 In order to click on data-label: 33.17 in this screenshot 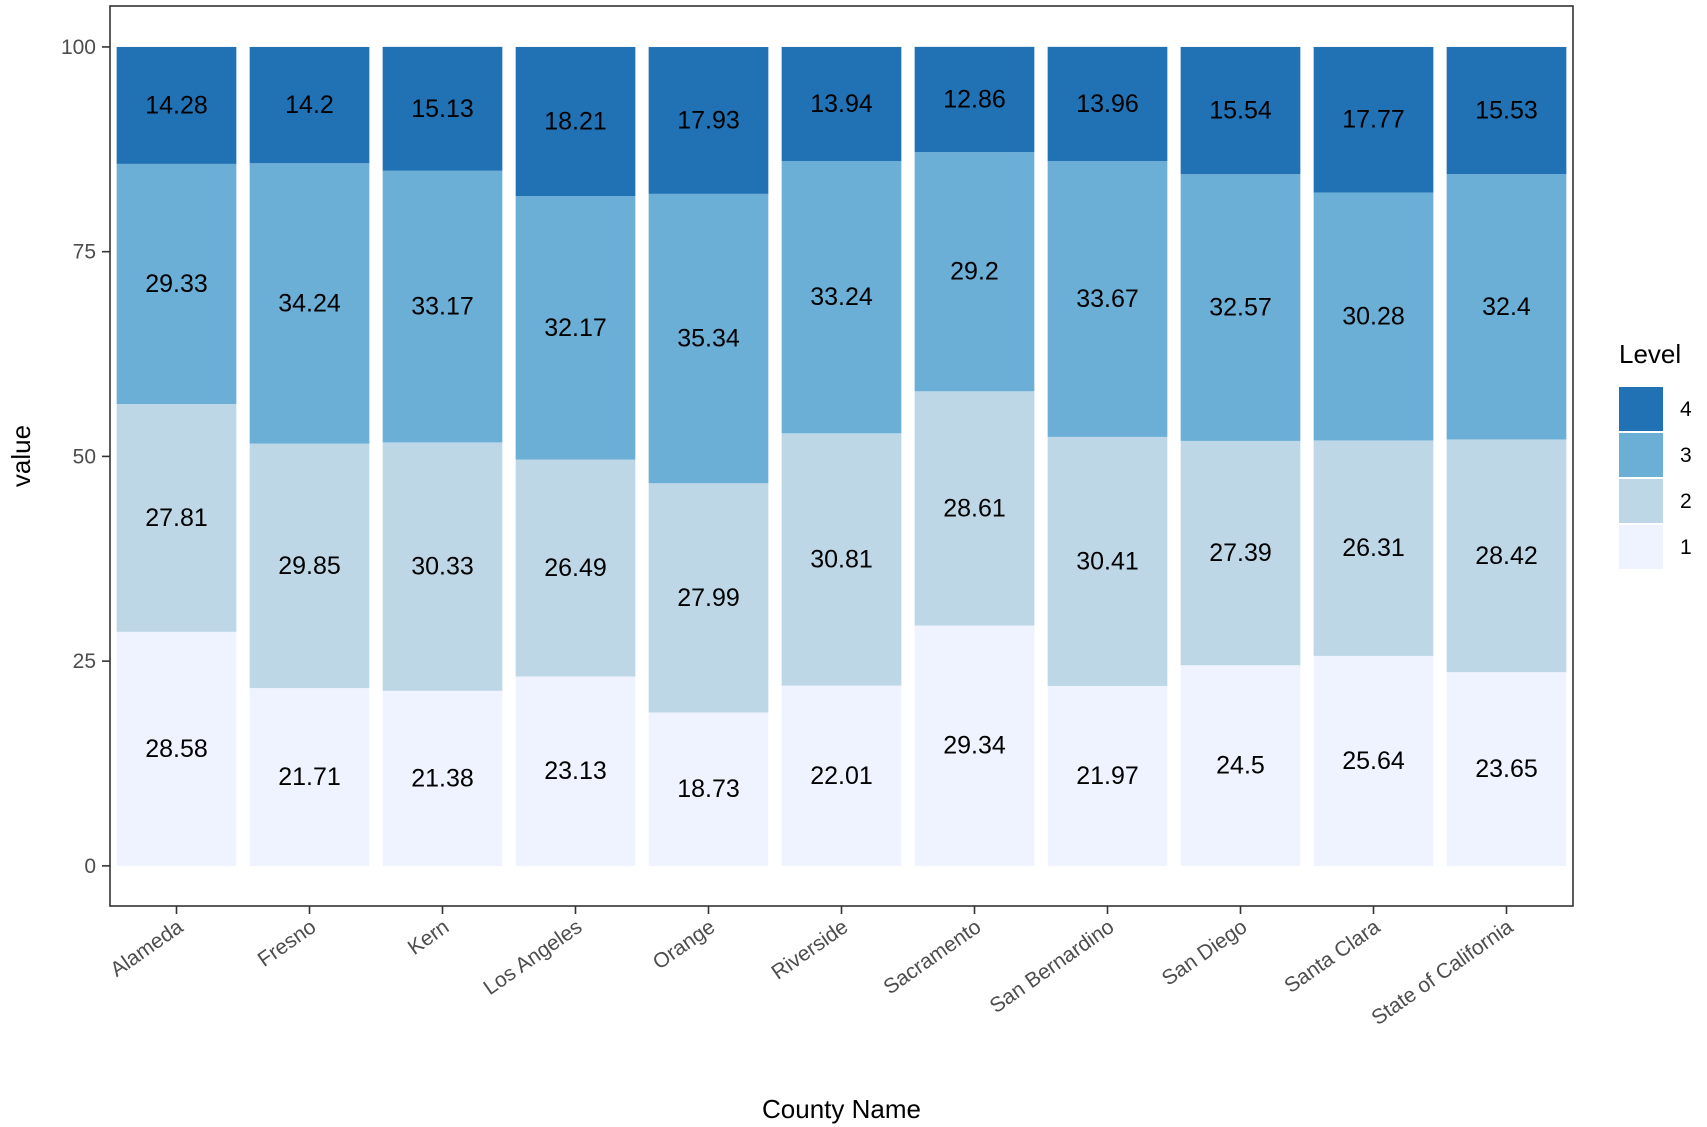, I will do `click(442, 307)`.